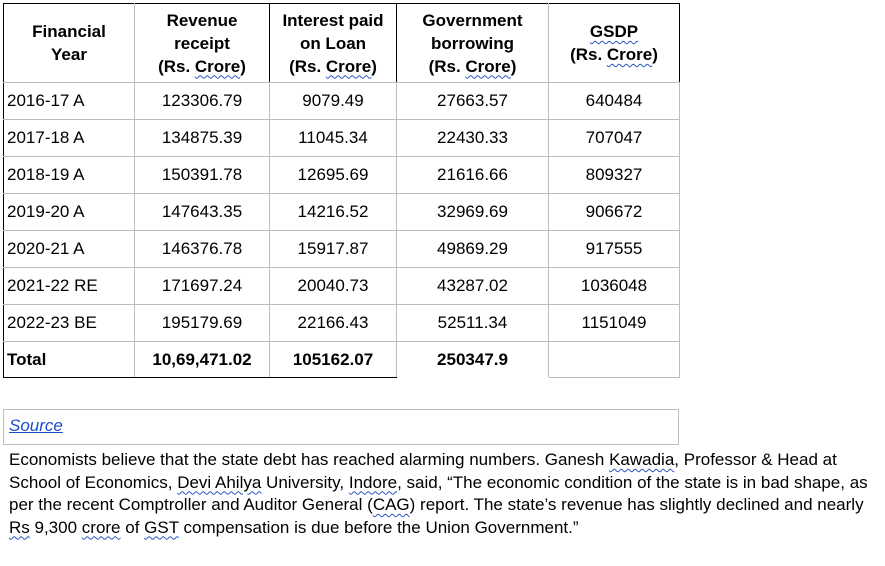  I want to click on cell-year: 2021-22 RE, so click(69, 286).